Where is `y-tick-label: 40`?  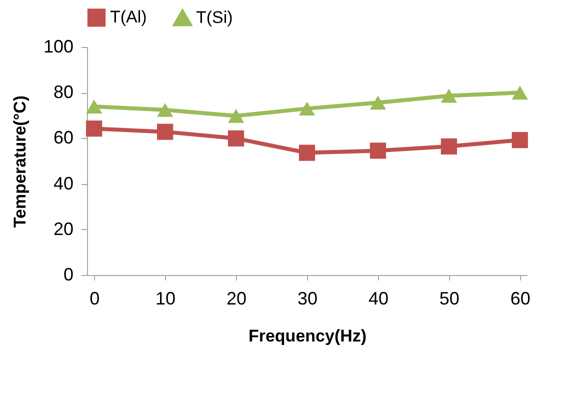 y-tick-label: 40 is located at coordinates (63, 183).